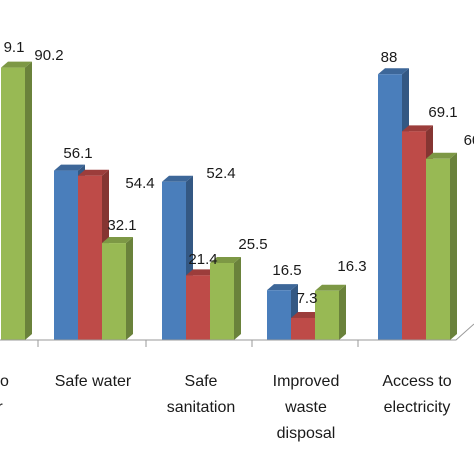 This screenshot has height=474, width=474. I want to click on data-label: 32.1, so click(121, 225).